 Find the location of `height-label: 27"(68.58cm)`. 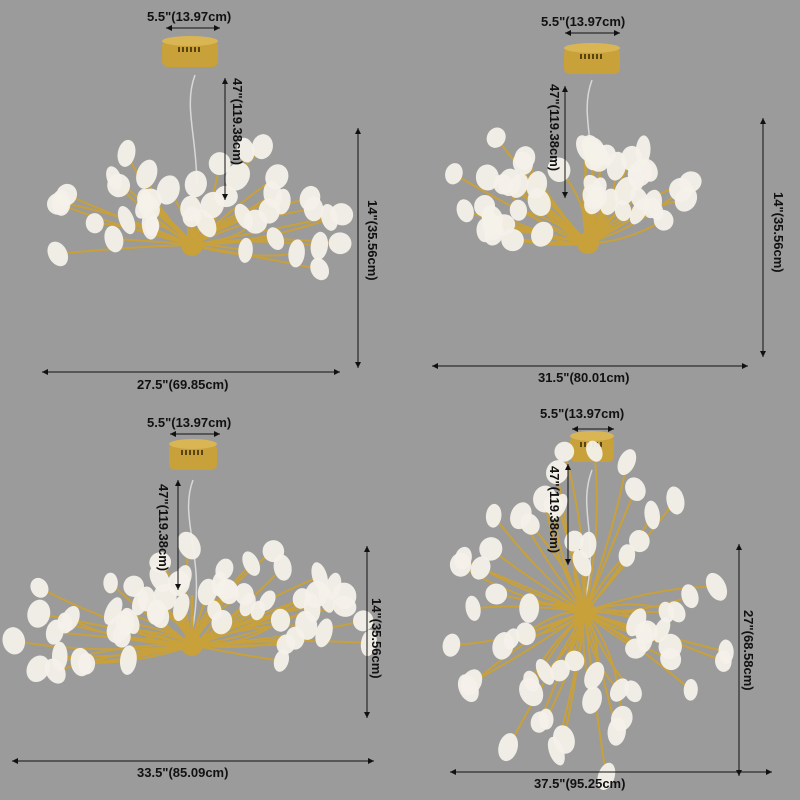

height-label: 27"(68.58cm) is located at coordinates (748, 650).